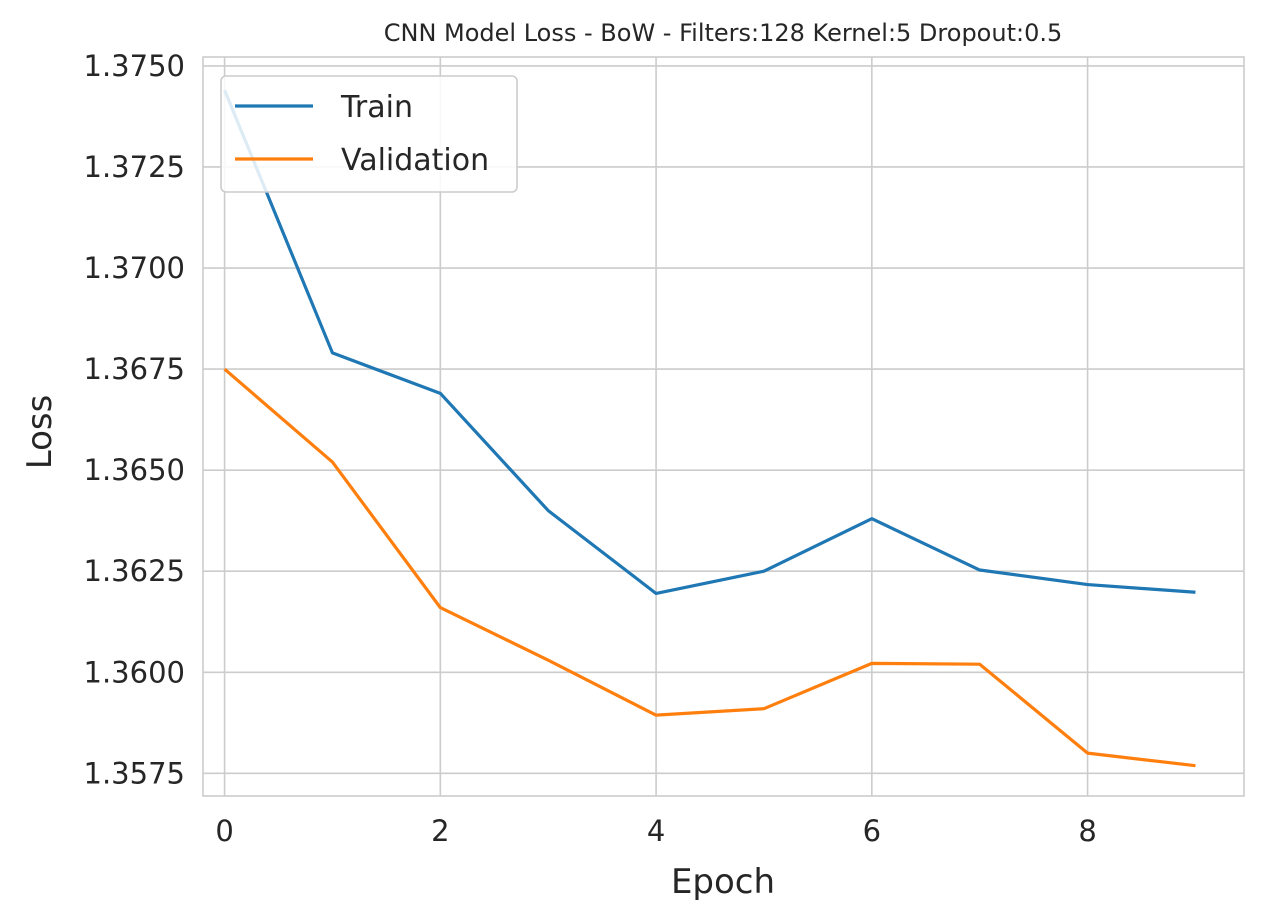 This screenshot has width=1263, height=923. I want to click on x-tick-labels: 0 2 4 6 8, so click(655, 831).